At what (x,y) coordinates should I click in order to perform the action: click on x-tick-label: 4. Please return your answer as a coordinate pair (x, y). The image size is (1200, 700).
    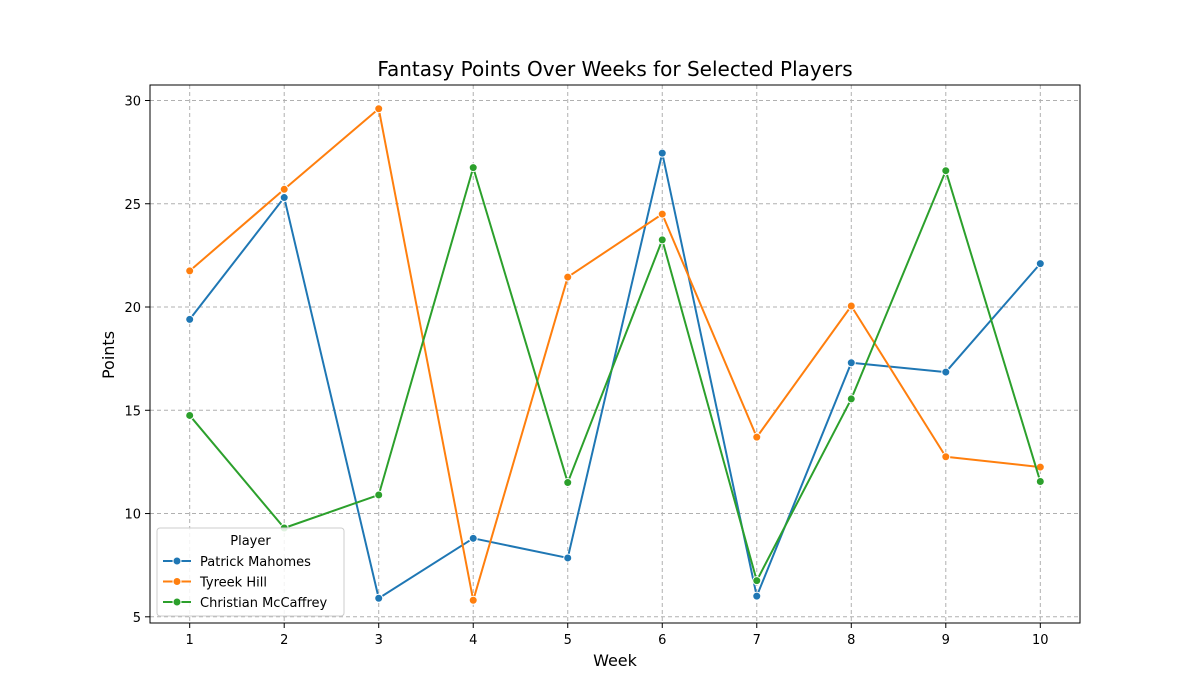
    Looking at the image, I should click on (473, 640).